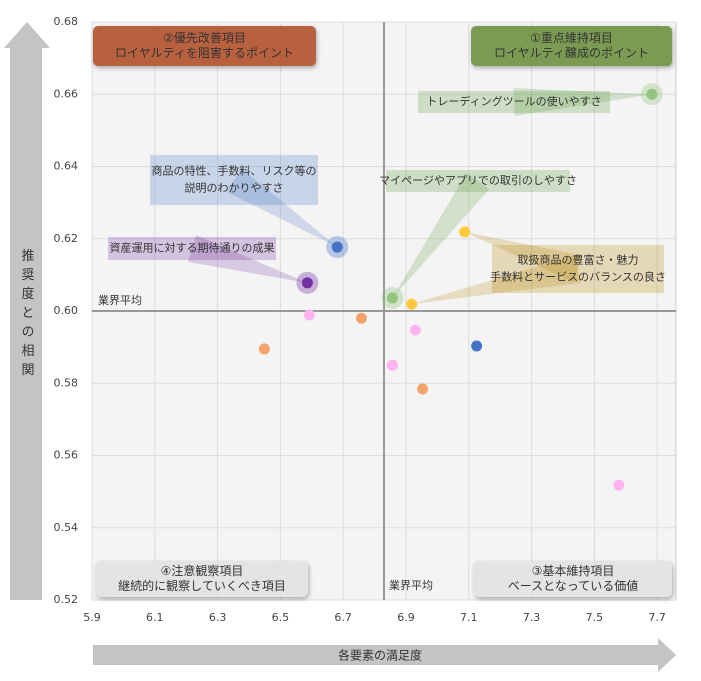 The height and width of the screenshot is (681, 701). What do you see at coordinates (155, 617) in the screenshot?
I see `x-tick-label: 6.1` at bounding box center [155, 617].